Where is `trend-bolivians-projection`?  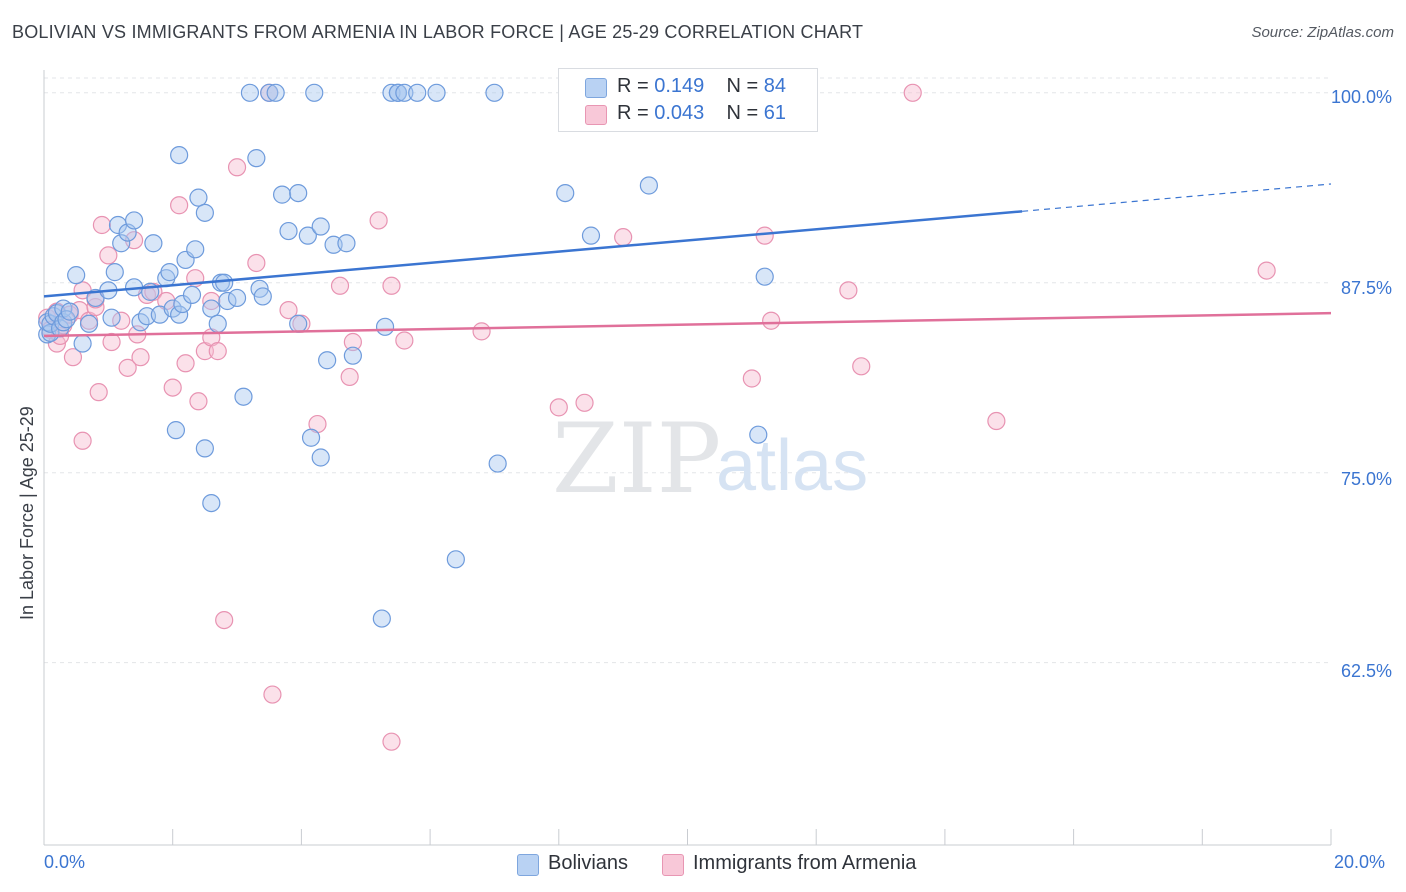 trend-bolivians-projection is located at coordinates (1177, 197).